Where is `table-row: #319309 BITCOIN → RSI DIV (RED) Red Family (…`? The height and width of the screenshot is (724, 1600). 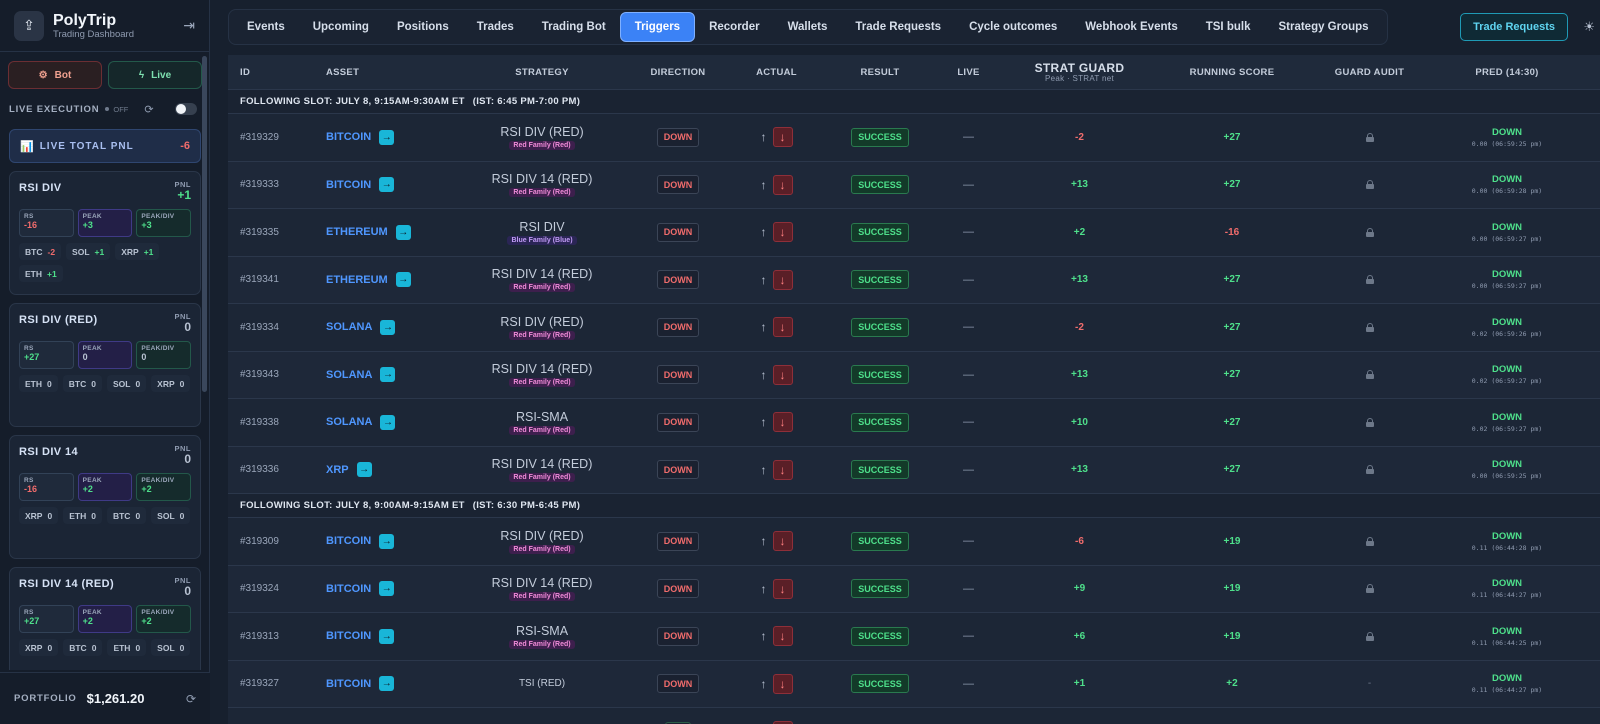 table-row: #319309 BITCOIN → RSI DIV (RED) Red Family (… is located at coordinates (914, 542).